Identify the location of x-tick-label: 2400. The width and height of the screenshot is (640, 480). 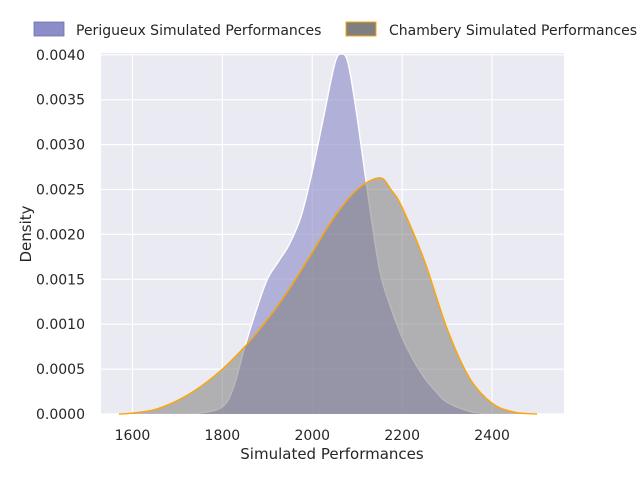
(492, 436).